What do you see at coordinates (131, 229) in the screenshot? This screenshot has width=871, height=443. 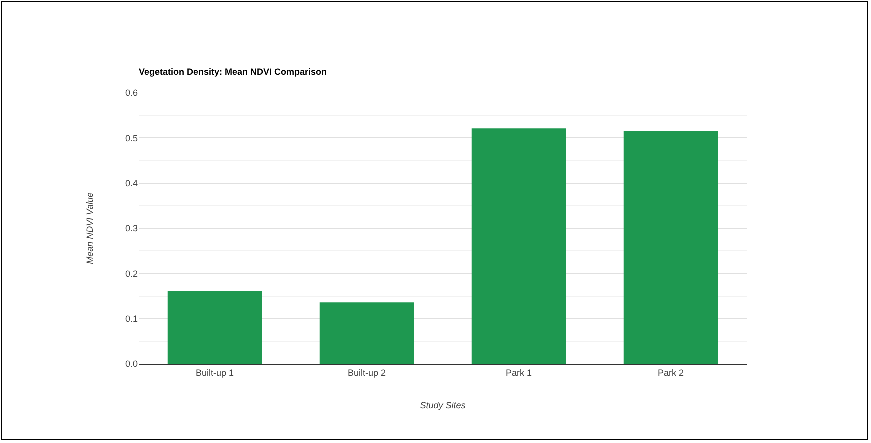 I see `y-tick-label: 0.3` at bounding box center [131, 229].